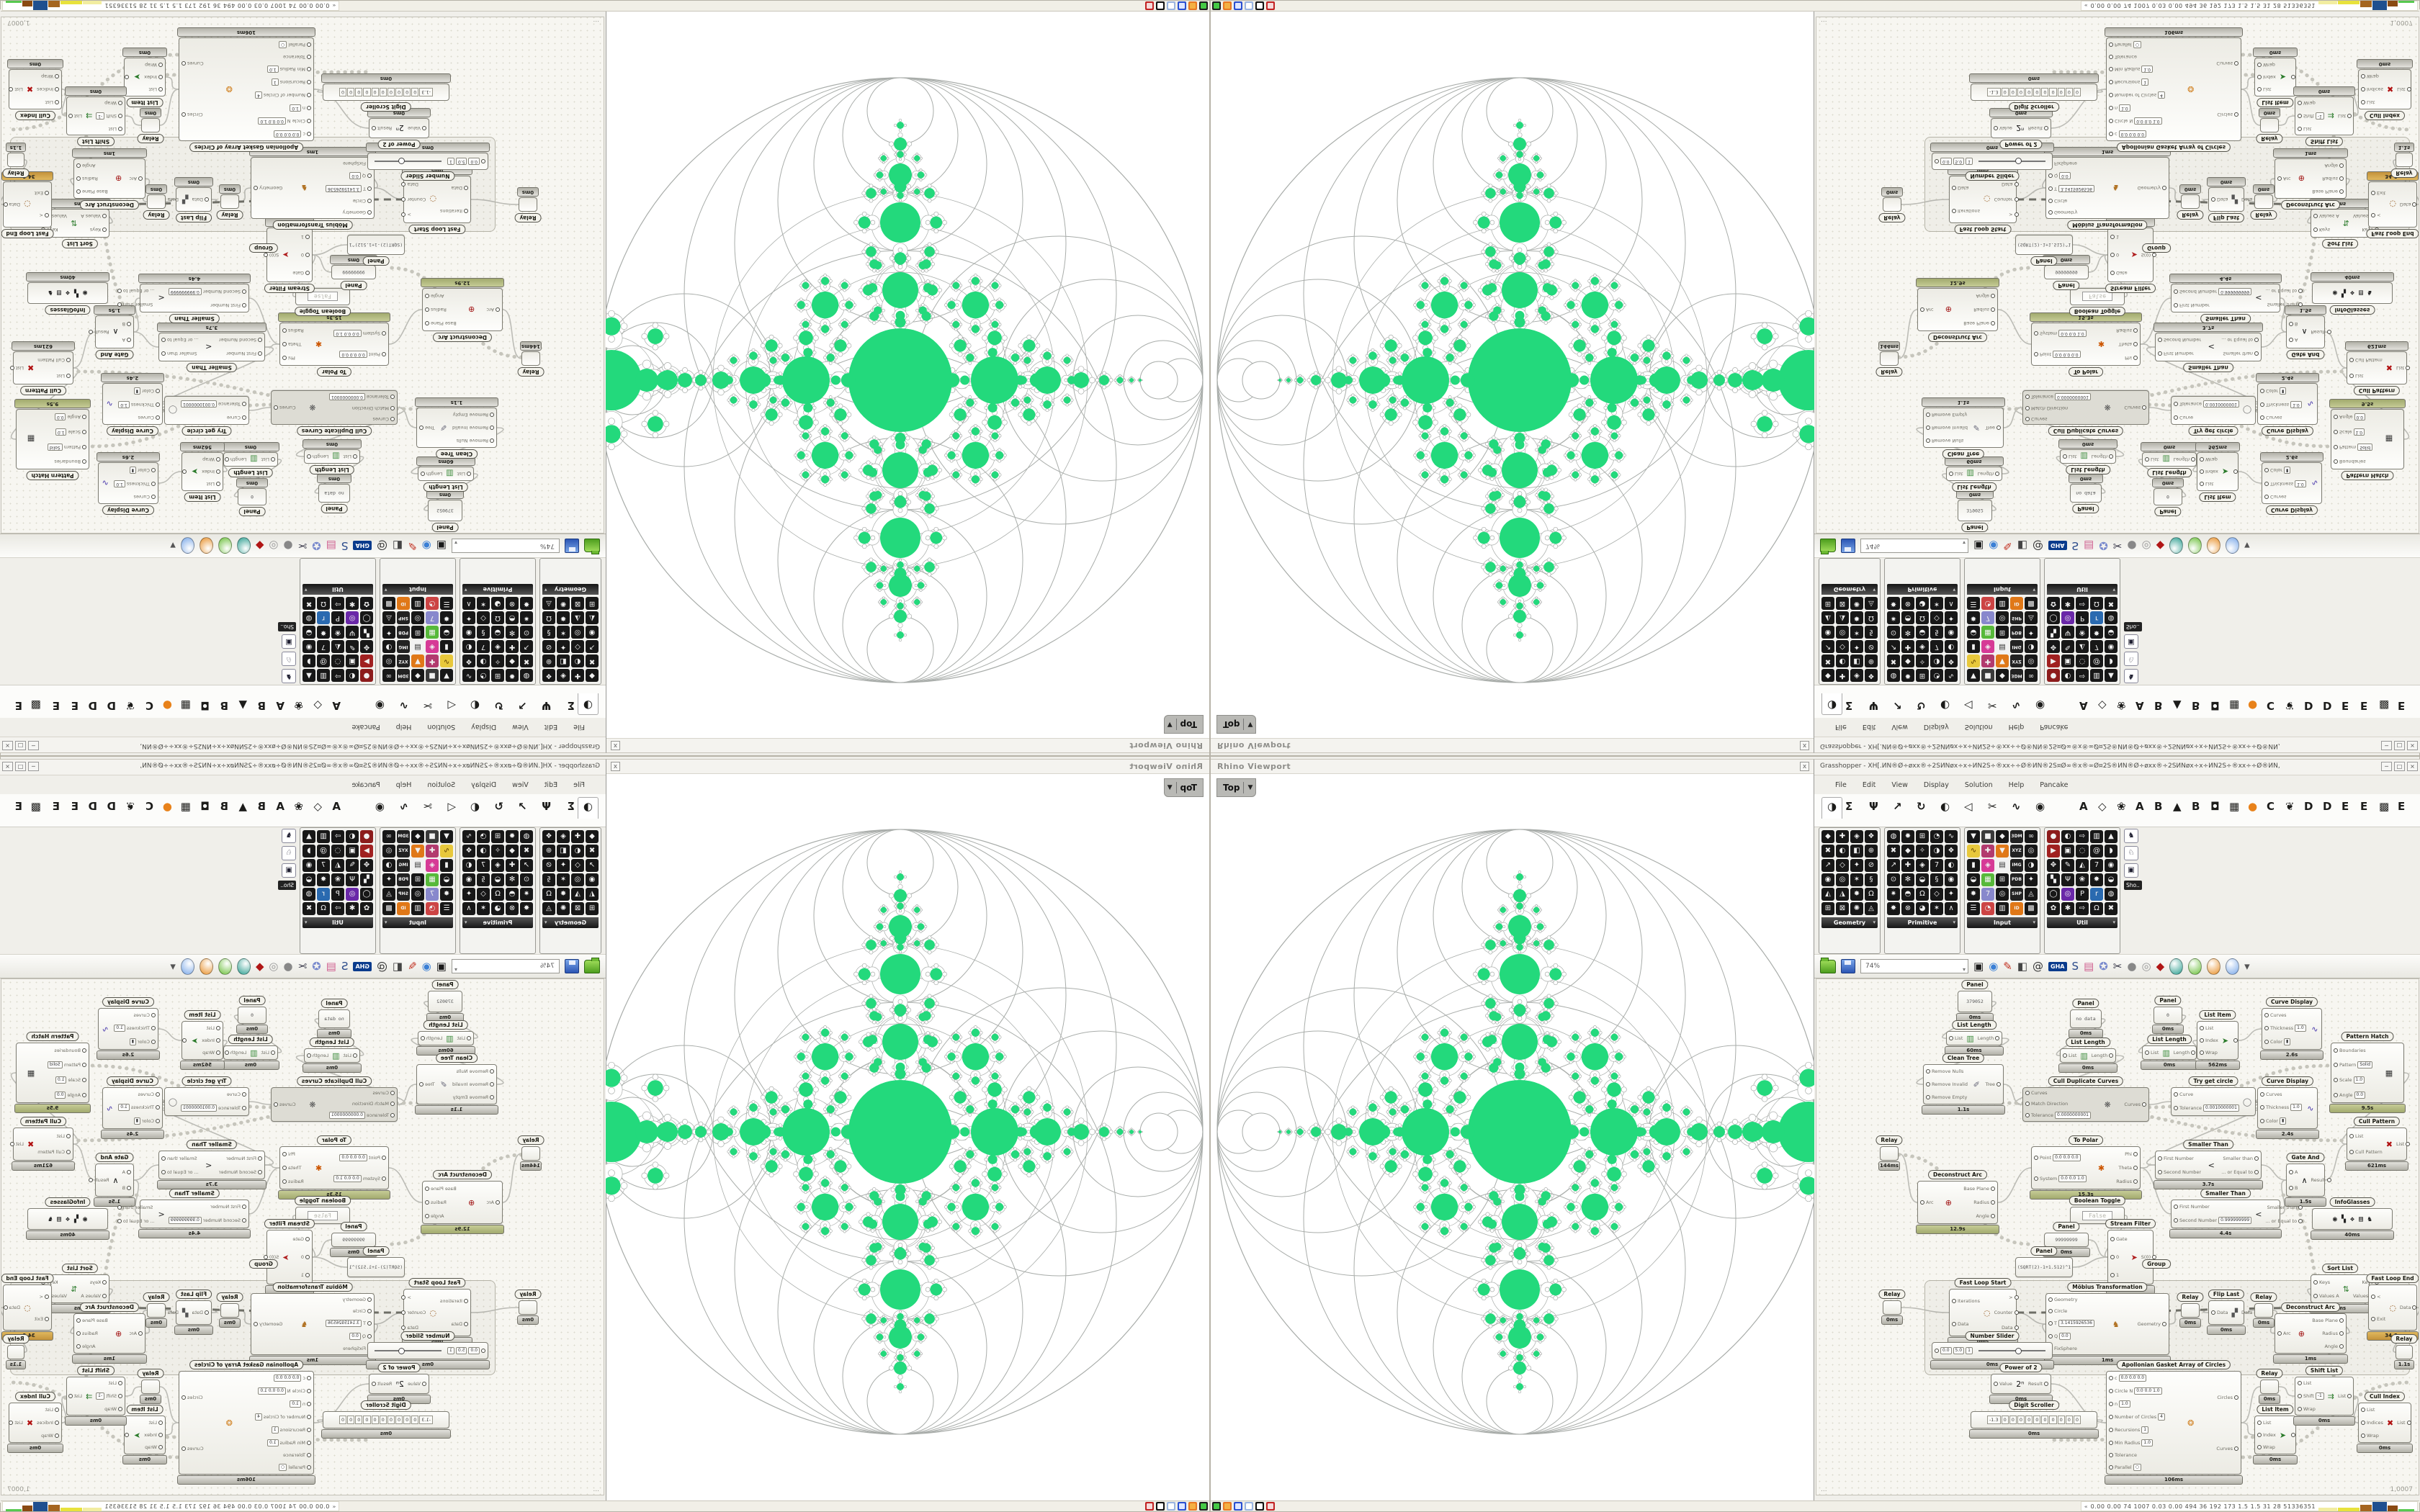  What do you see at coordinates (2072, 334) in the screenshot?
I see `param-value-chip: 0.0 0.0 1.0` at bounding box center [2072, 334].